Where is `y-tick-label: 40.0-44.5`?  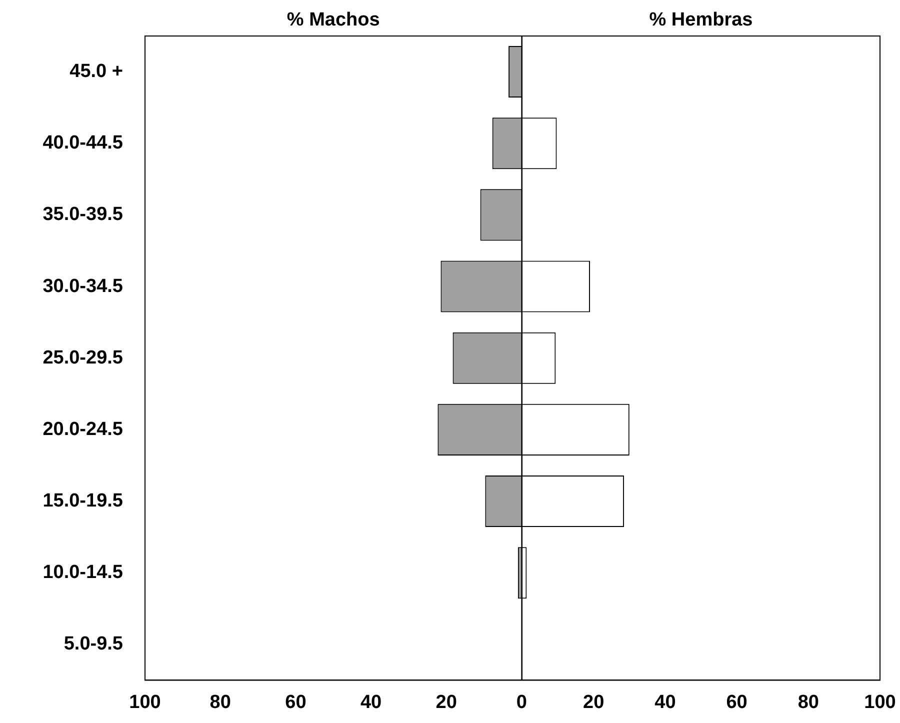 y-tick-label: 40.0-44.5 is located at coordinates (83, 143).